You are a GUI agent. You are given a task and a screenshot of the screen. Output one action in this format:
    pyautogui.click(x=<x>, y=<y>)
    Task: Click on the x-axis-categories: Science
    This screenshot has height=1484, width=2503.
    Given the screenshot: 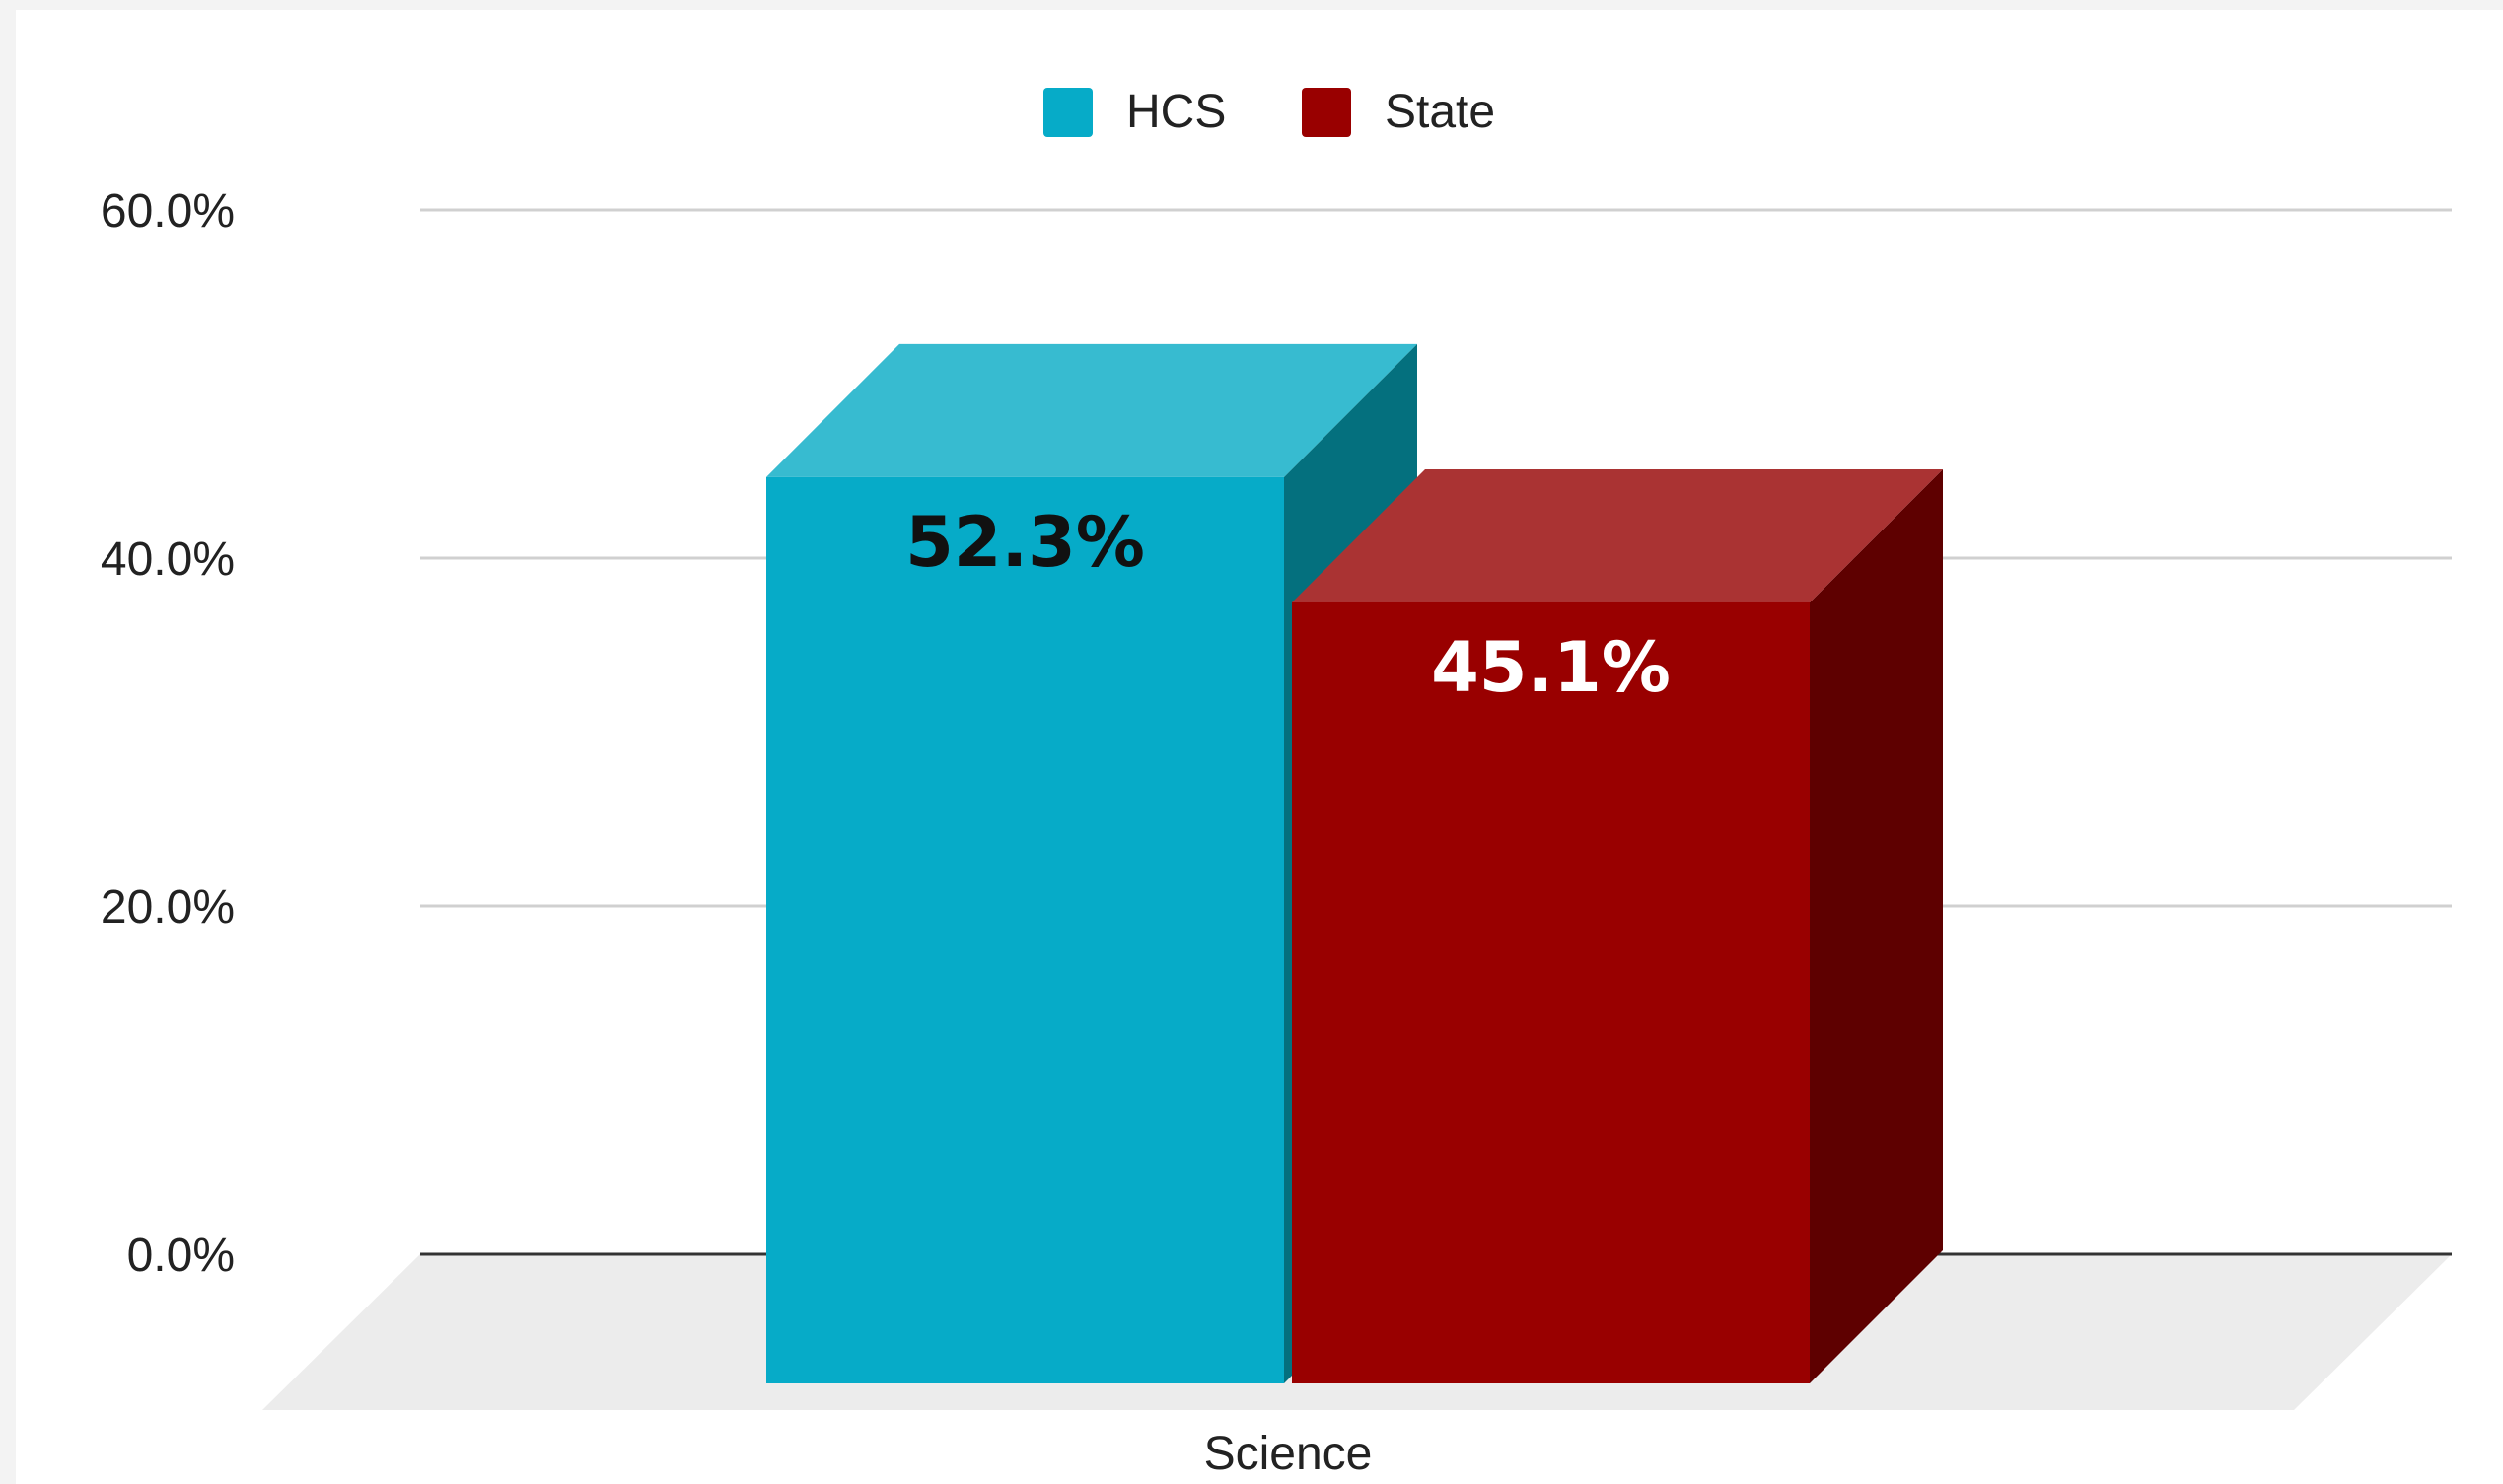 What is the action you would take?
    pyautogui.click(x=1288, y=1454)
    